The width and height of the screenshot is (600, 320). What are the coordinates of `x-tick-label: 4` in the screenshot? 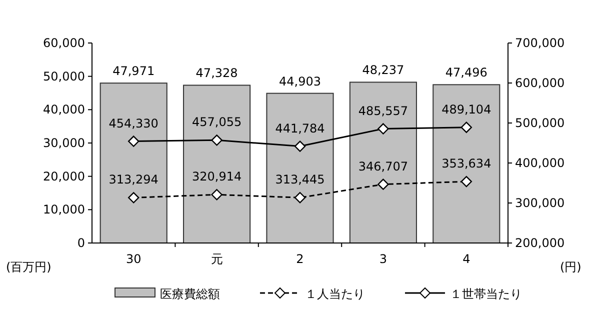 It's located at (466, 259).